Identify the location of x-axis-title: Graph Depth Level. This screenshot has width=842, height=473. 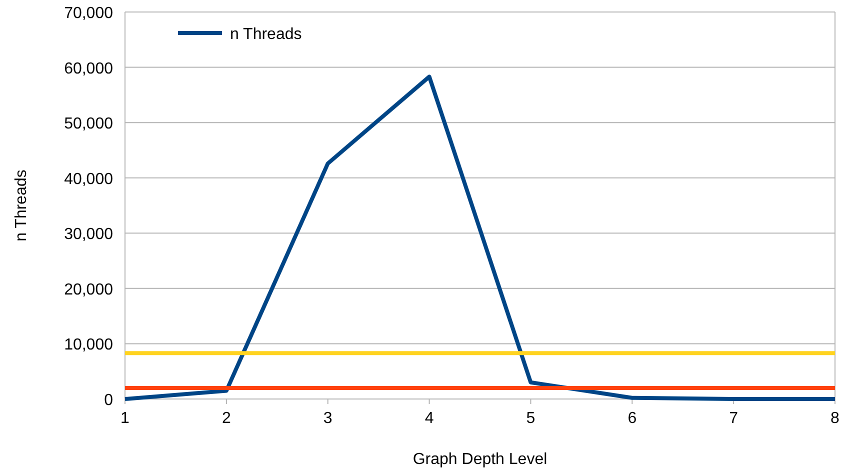
(480, 459).